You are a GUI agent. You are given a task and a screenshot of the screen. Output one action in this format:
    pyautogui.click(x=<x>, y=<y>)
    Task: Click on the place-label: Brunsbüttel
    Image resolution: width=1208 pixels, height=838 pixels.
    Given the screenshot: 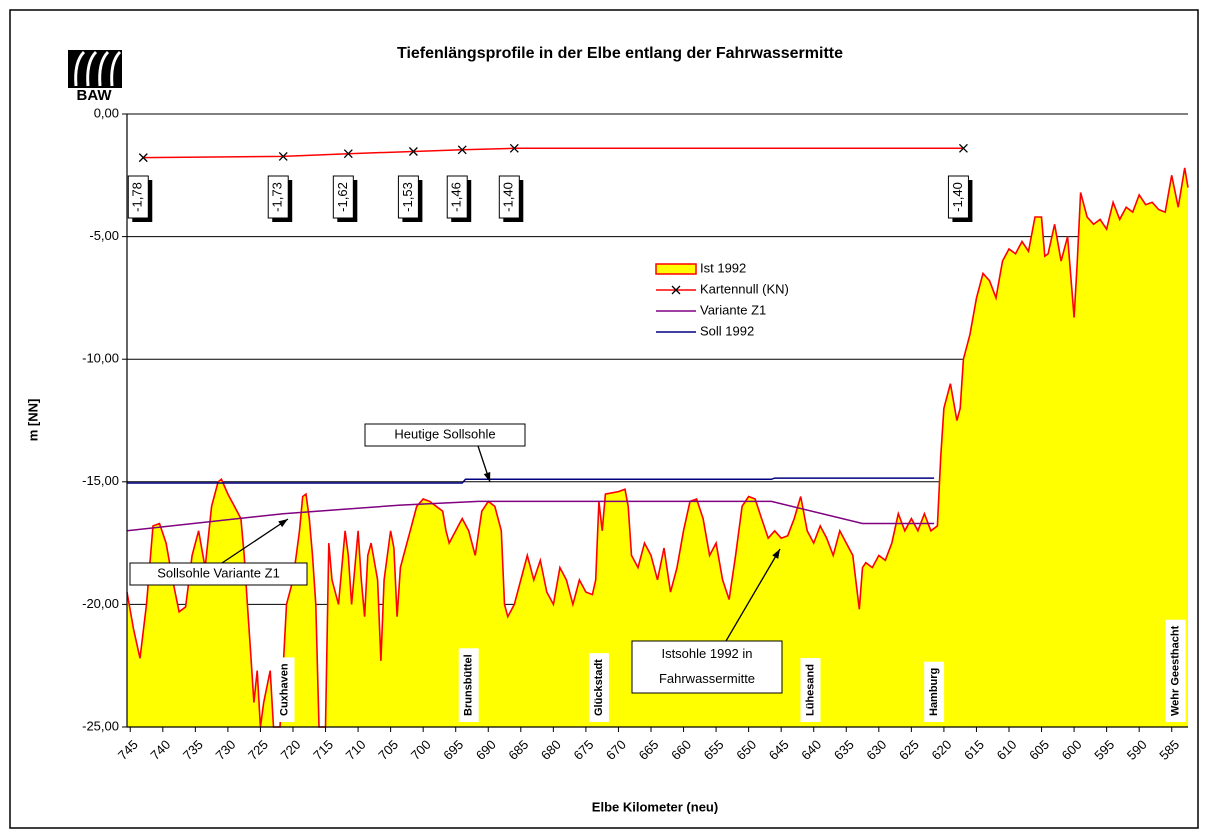 What is the action you would take?
    pyautogui.click(x=469, y=685)
    